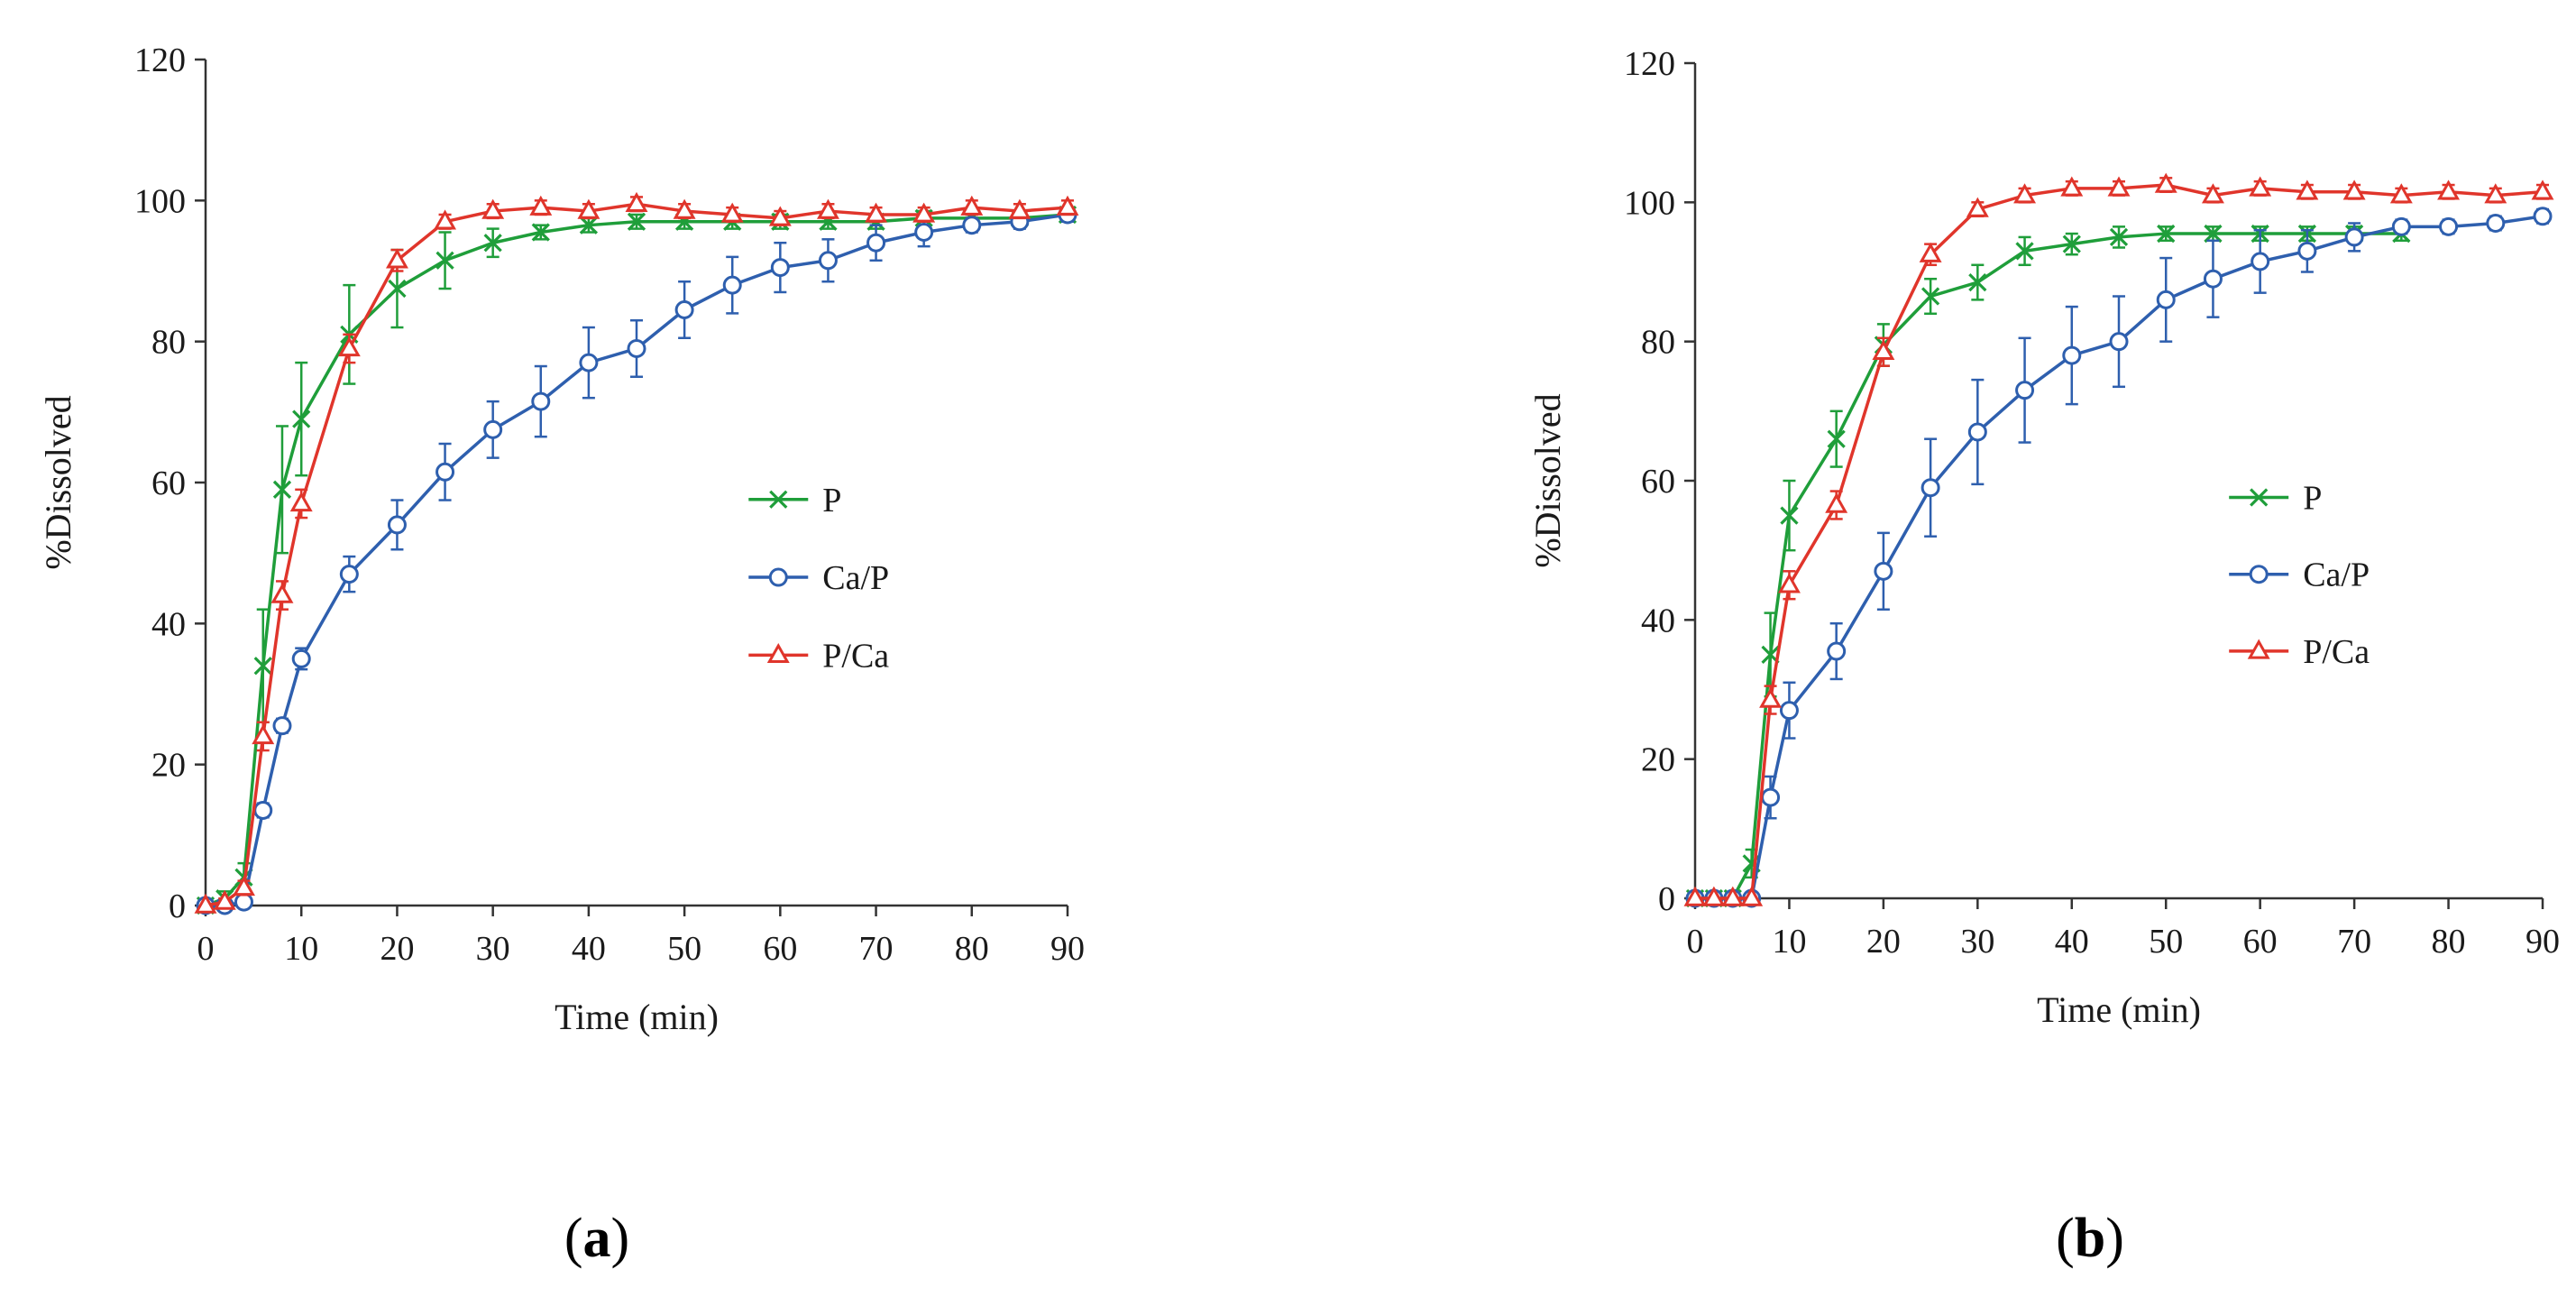  Describe the element at coordinates (1547, 480) in the screenshot. I see `y-axis-title: %Dissolved` at that location.